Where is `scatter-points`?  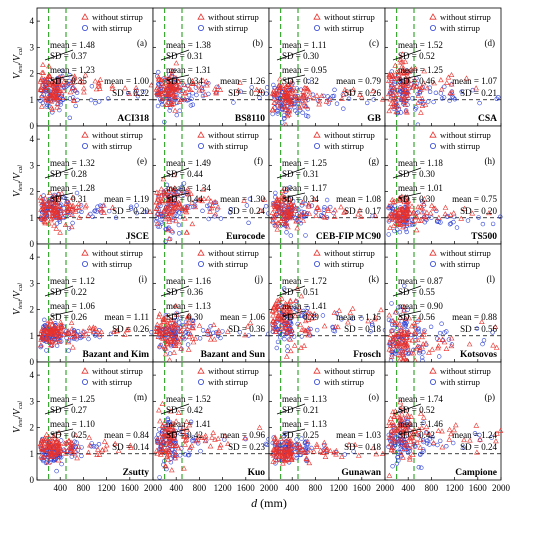
scatter-points is located at coordinates (212, 208).